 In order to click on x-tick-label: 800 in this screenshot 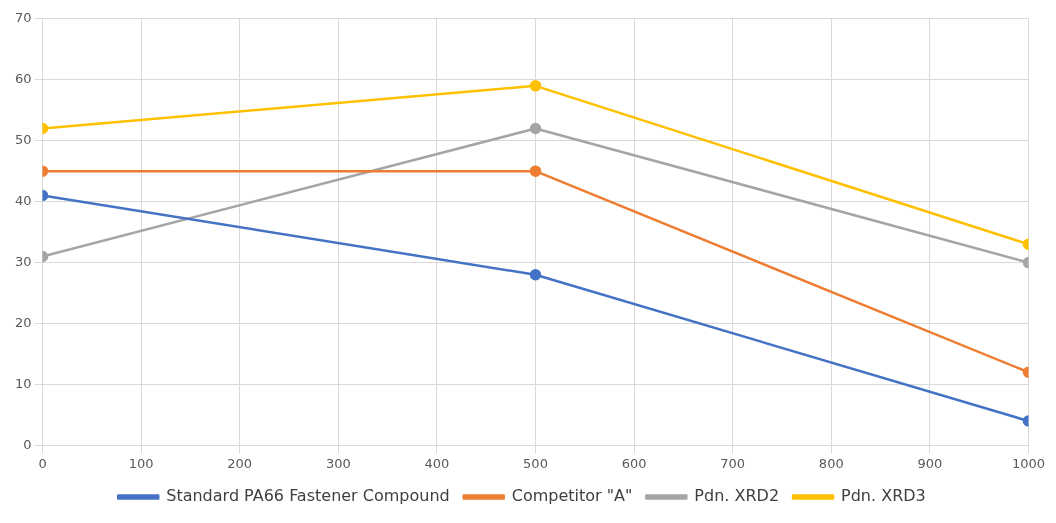, I will do `click(831, 463)`.